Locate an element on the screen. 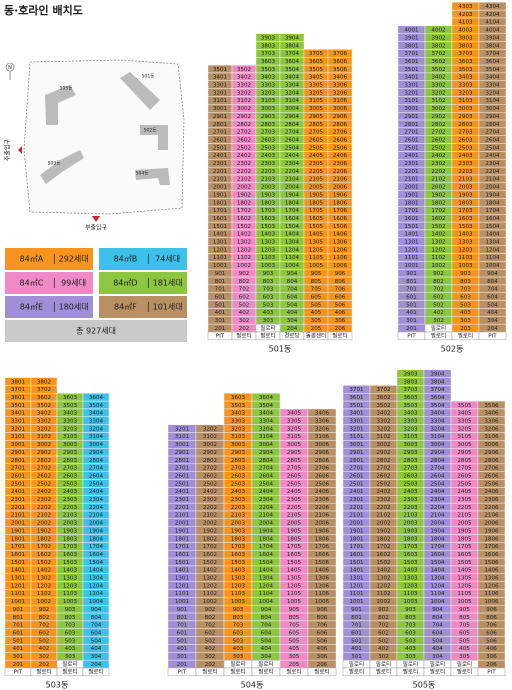 Image resolution: width=512 pixels, height=690 pixels. unit-number: 1003 is located at coordinates (268, 266).